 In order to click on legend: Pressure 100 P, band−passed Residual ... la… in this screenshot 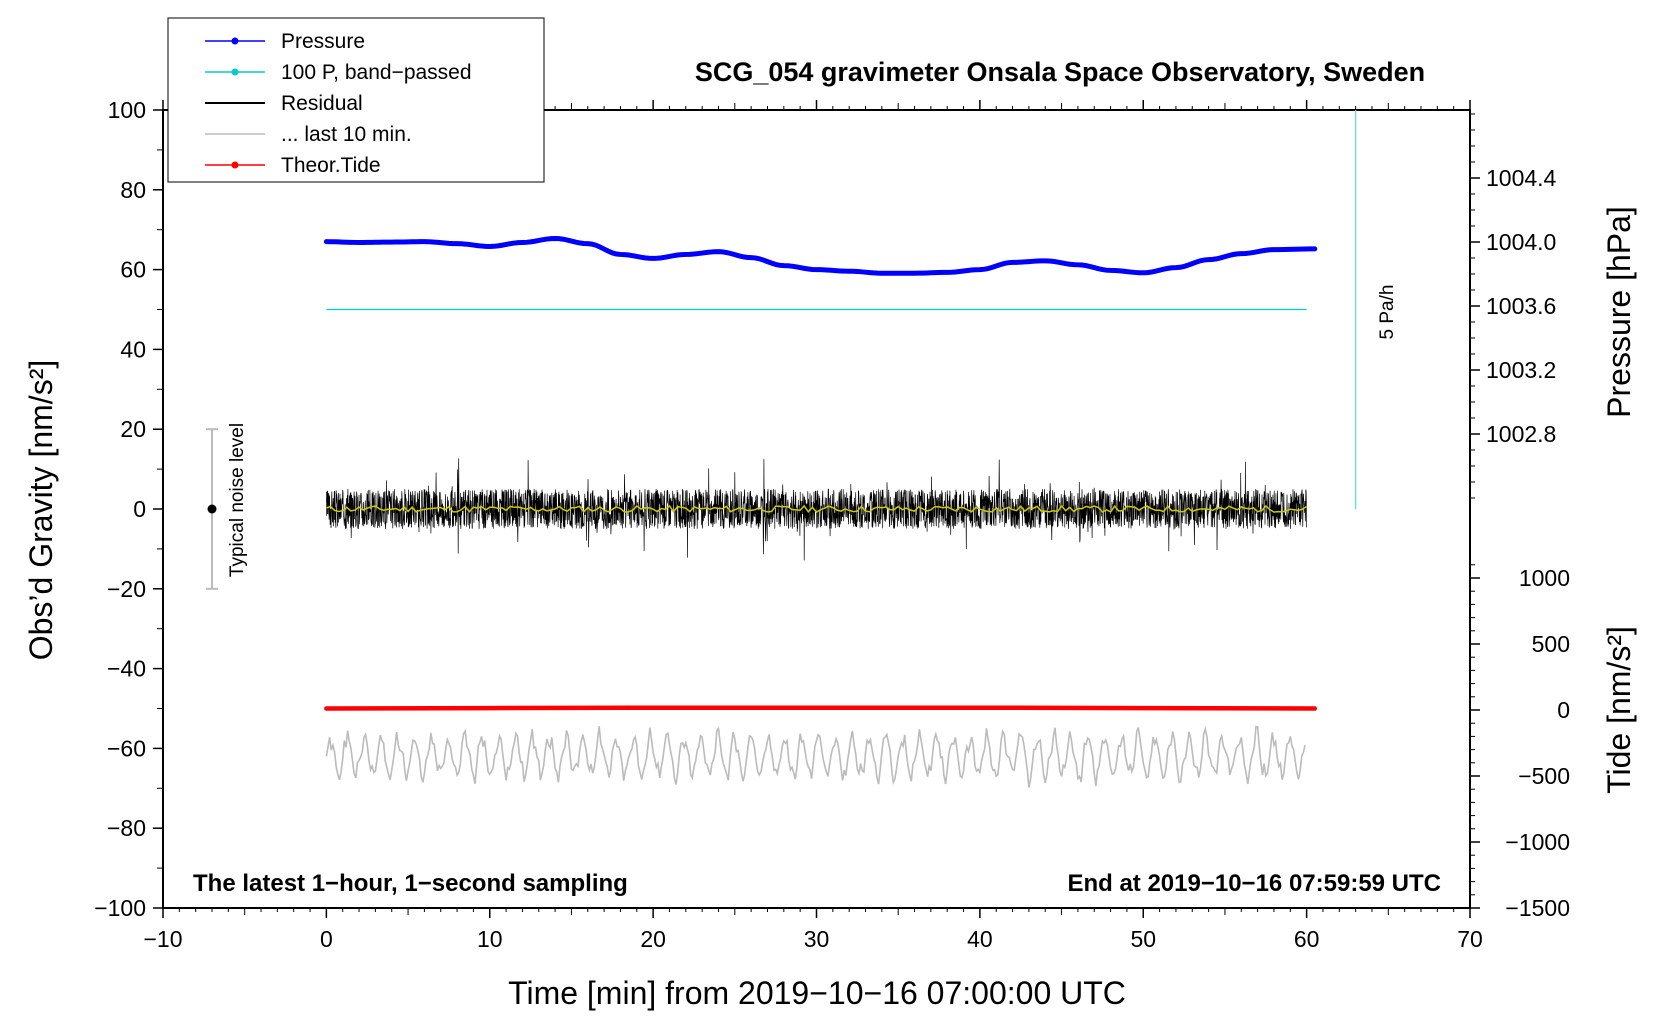, I will do `click(356, 100)`.